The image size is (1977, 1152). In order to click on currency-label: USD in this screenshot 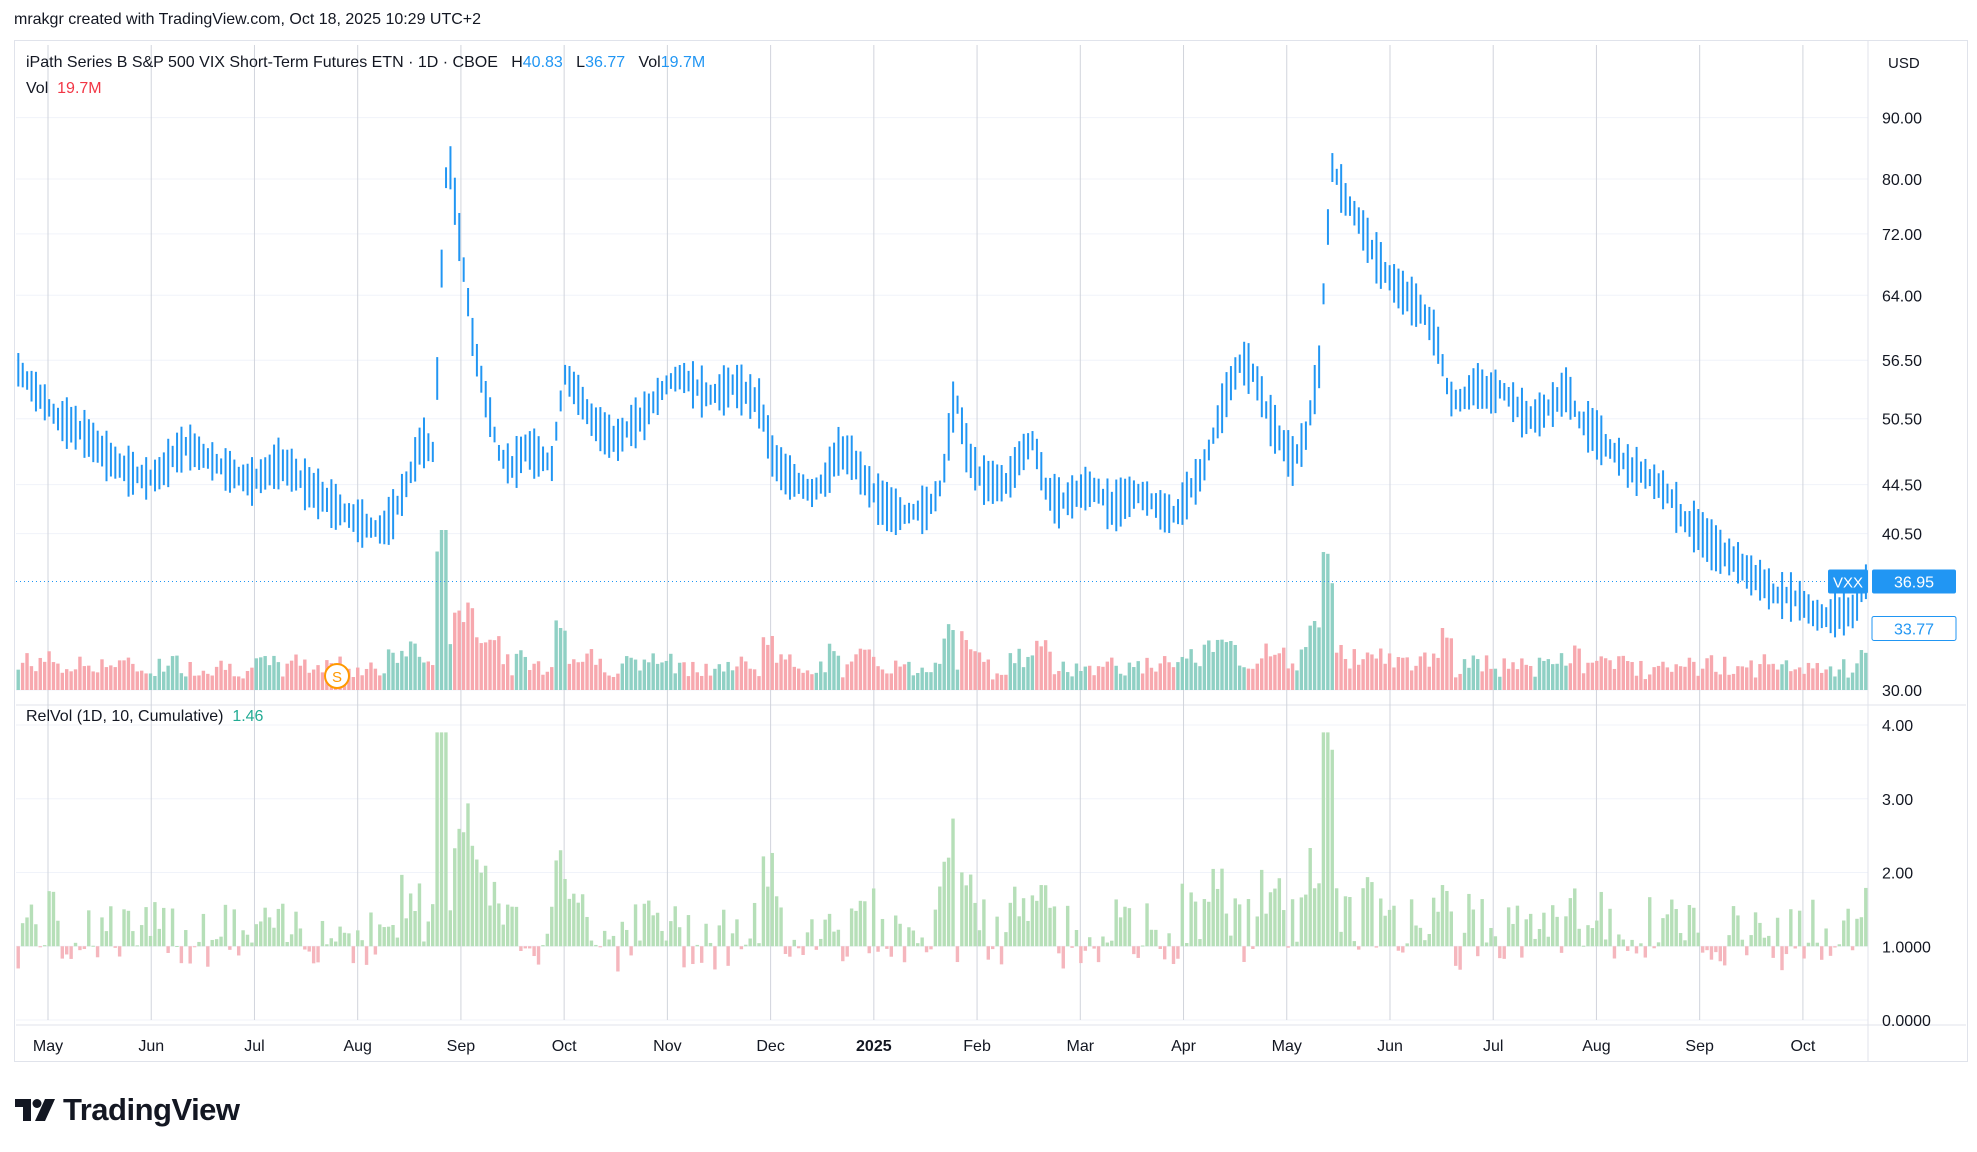, I will do `click(1904, 63)`.